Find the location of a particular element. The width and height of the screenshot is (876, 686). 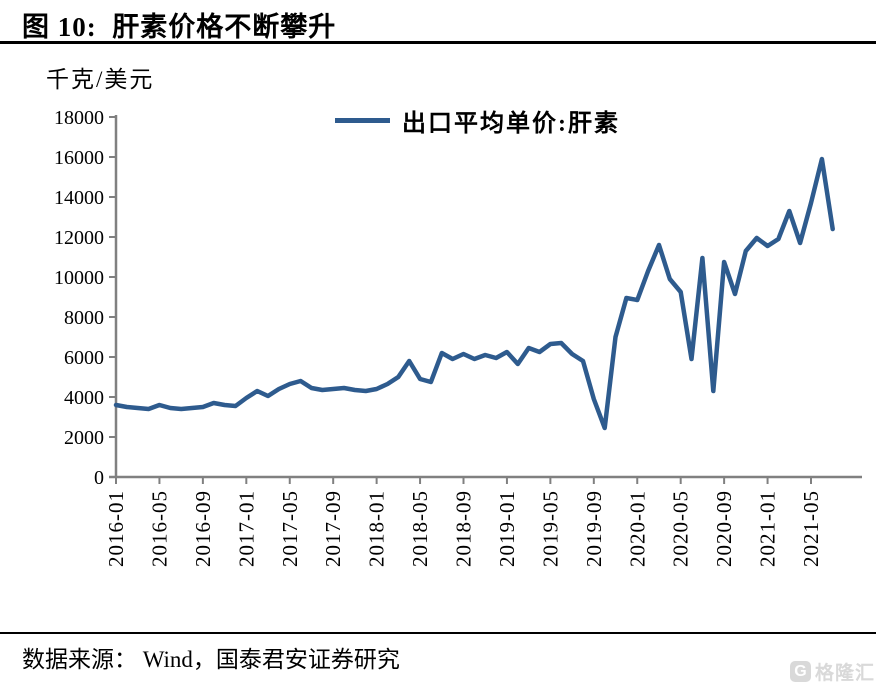

y-tick-label: 4000 is located at coordinates (84, 398).